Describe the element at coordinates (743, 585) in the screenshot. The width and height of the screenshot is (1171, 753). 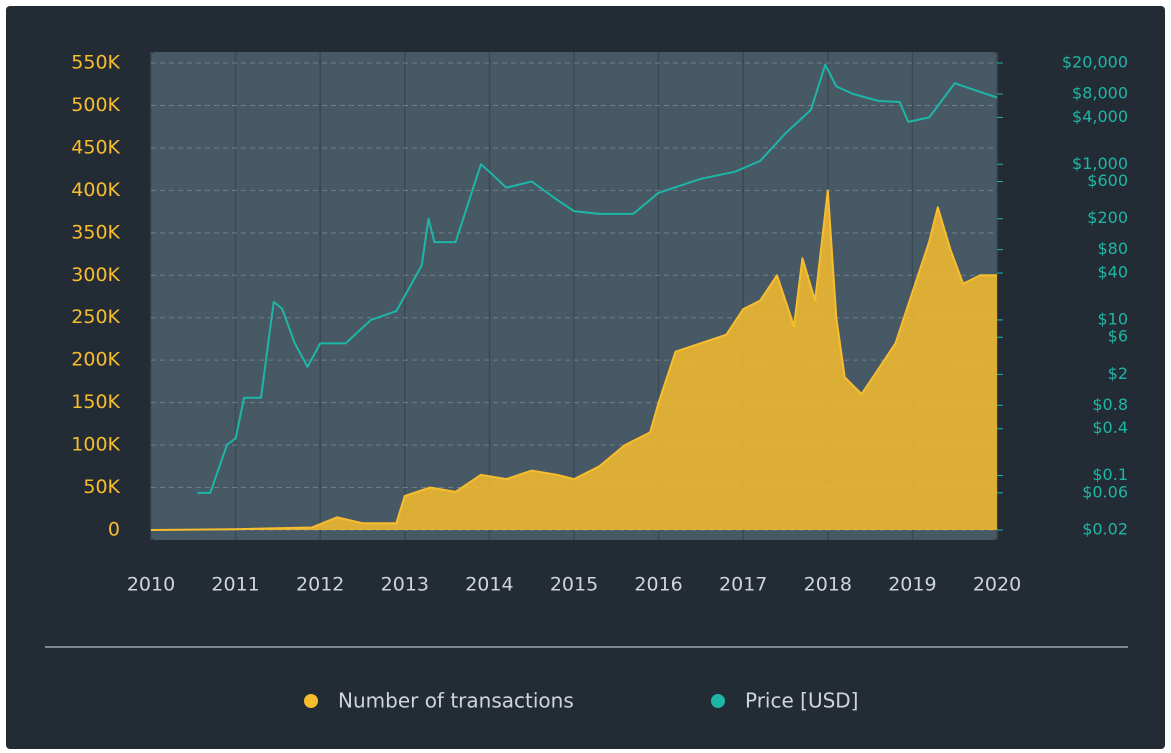
I see `x-tick-label: 2017` at that location.